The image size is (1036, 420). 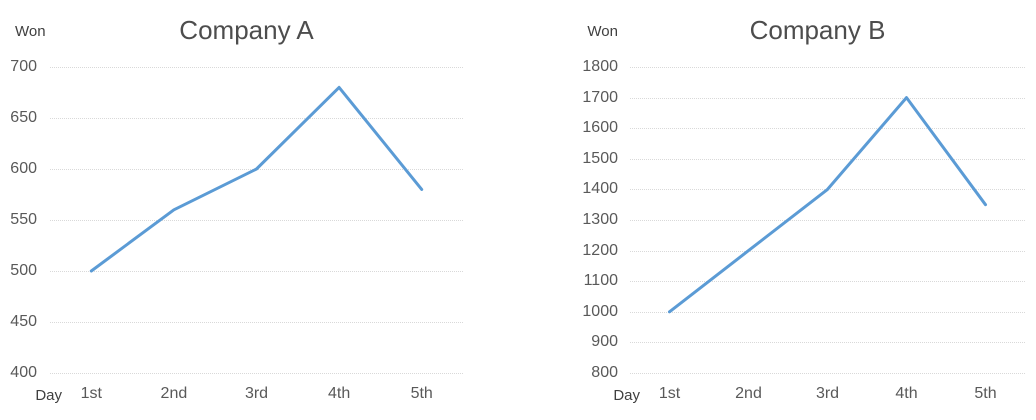 What do you see at coordinates (23, 66) in the screenshot?
I see `y-tick-label: 700` at bounding box center [23, 66].